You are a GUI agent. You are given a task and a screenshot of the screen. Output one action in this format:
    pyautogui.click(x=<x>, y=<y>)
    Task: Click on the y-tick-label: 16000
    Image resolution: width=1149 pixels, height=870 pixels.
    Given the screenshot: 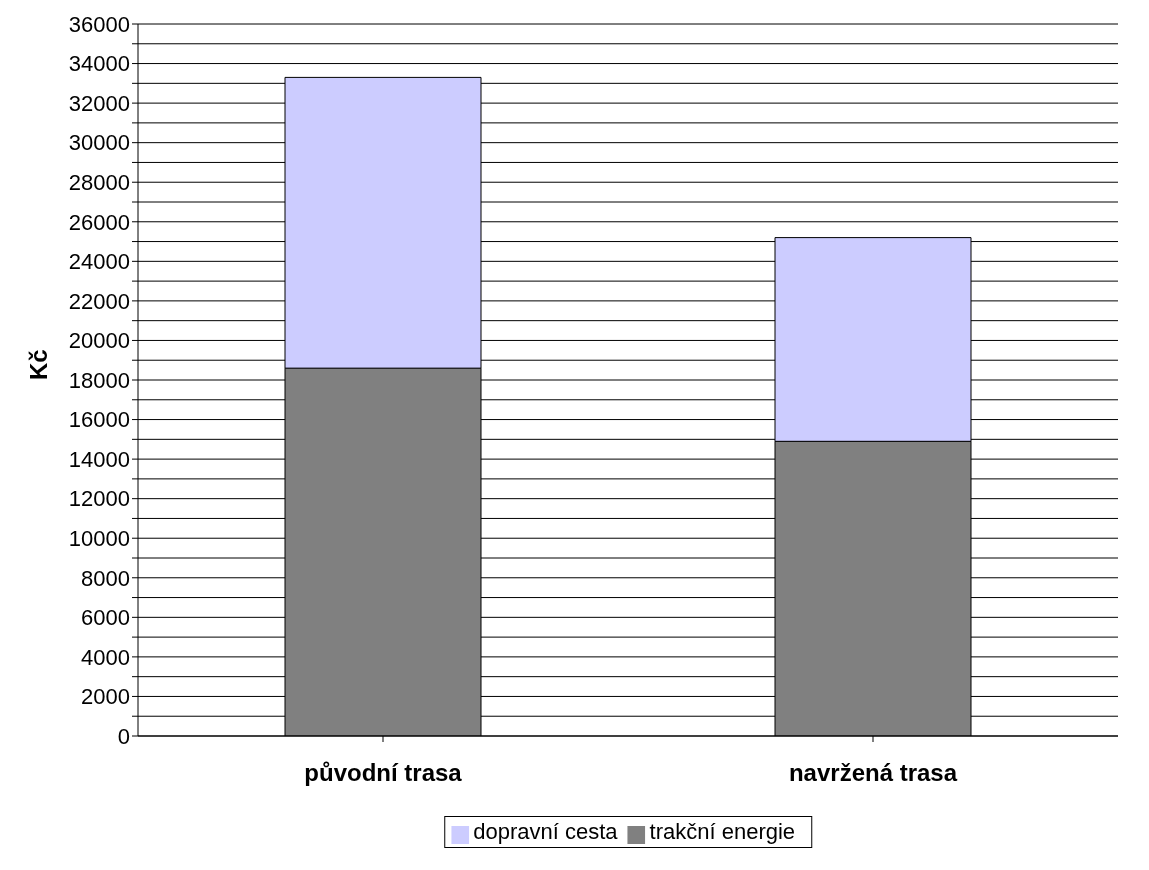 What is the action you would take?
    pyautogui.click(x=99, y=420)
    